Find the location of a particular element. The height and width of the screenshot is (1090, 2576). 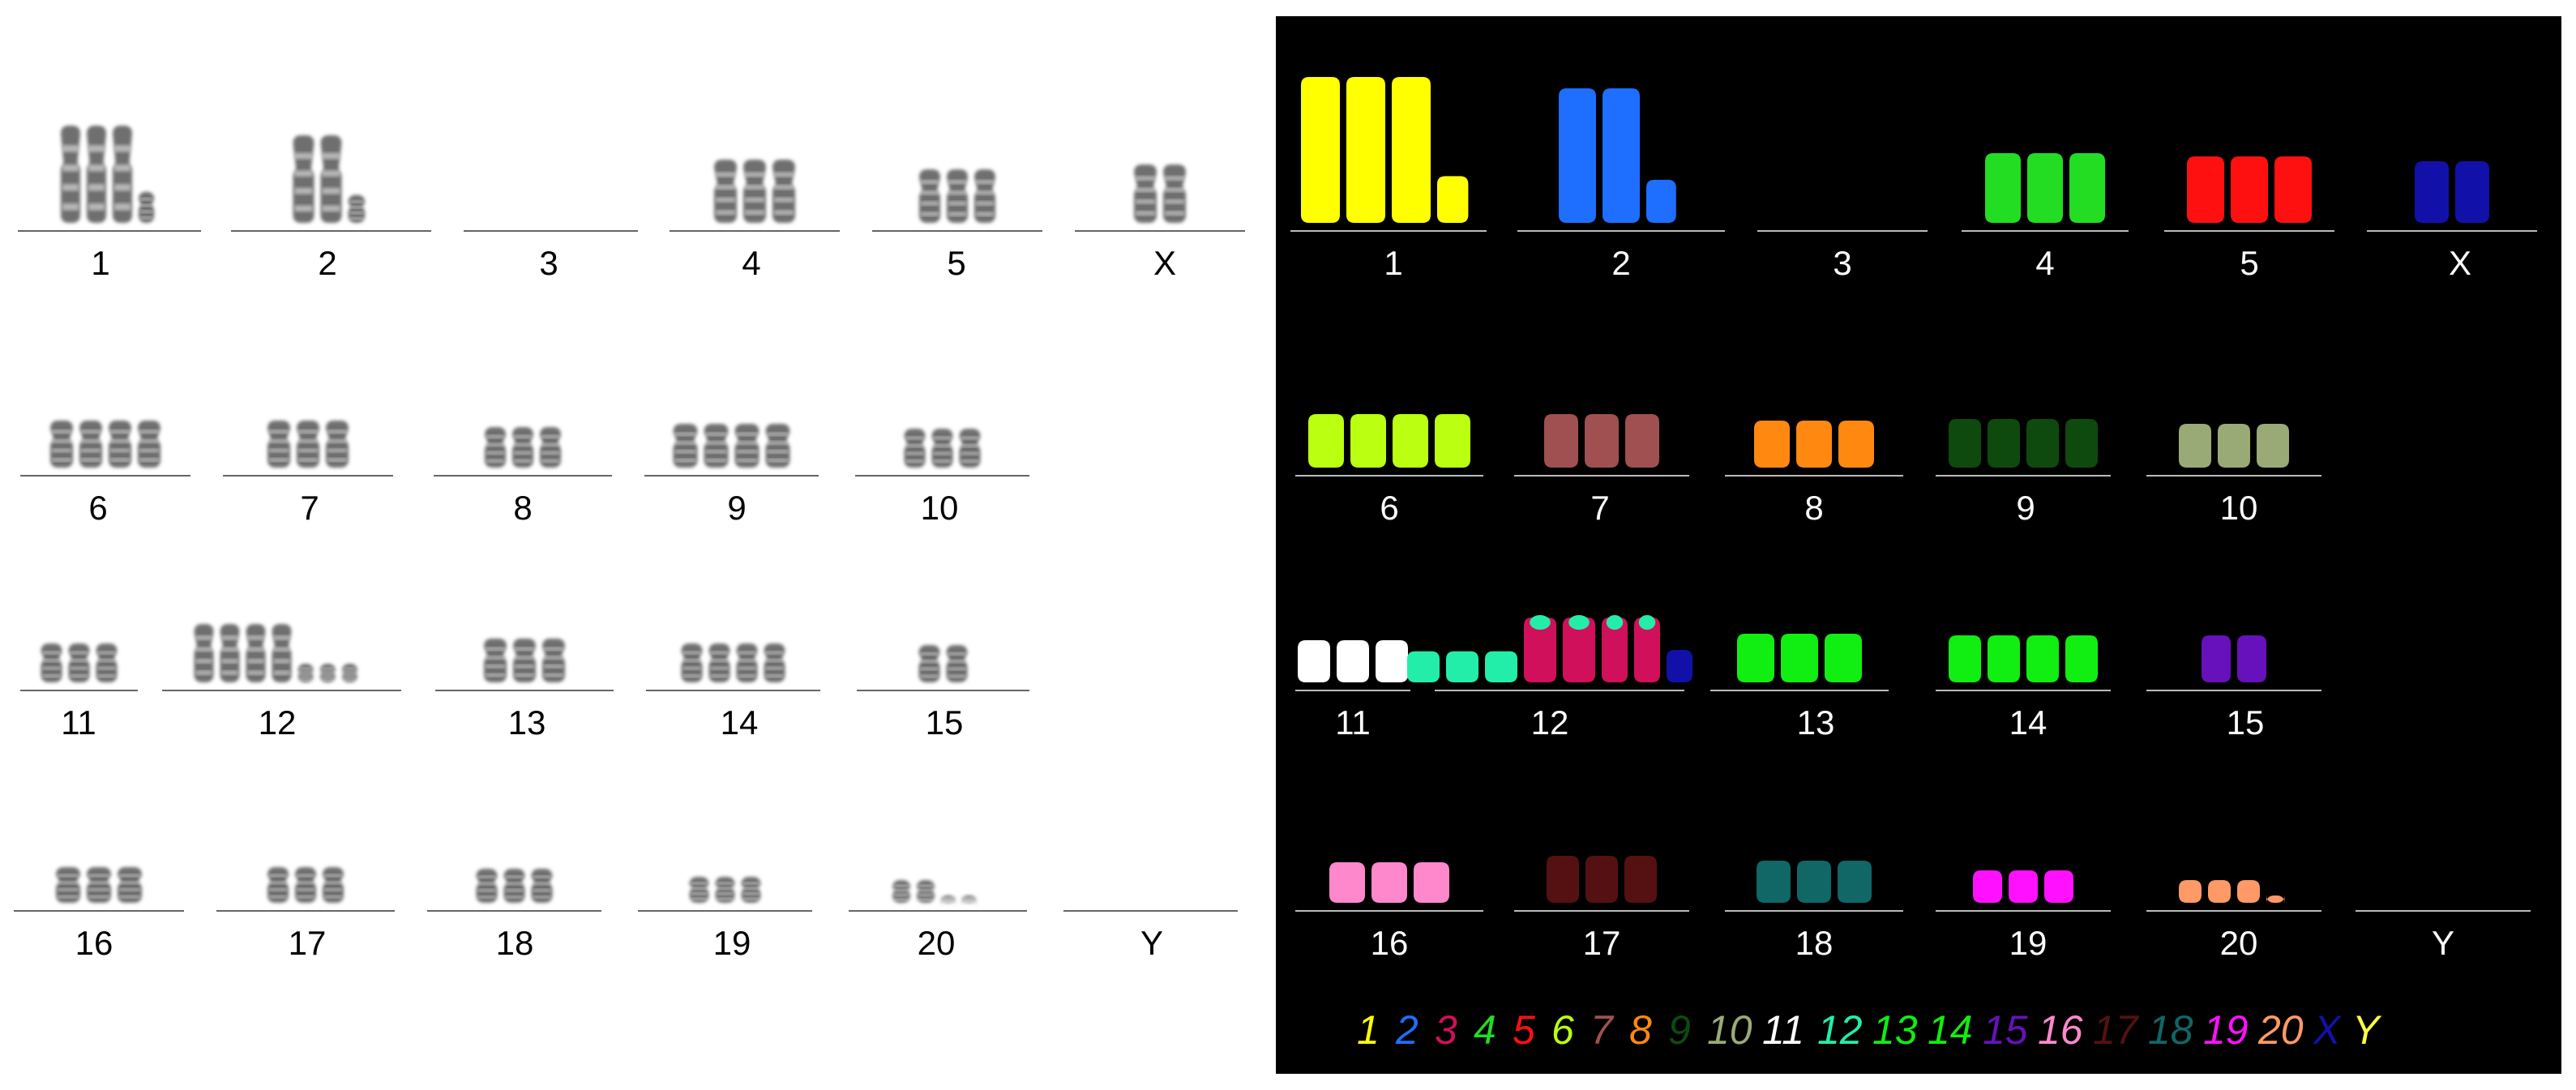

chromosome-label-8: 8 is located at coordinates (1813, 508).